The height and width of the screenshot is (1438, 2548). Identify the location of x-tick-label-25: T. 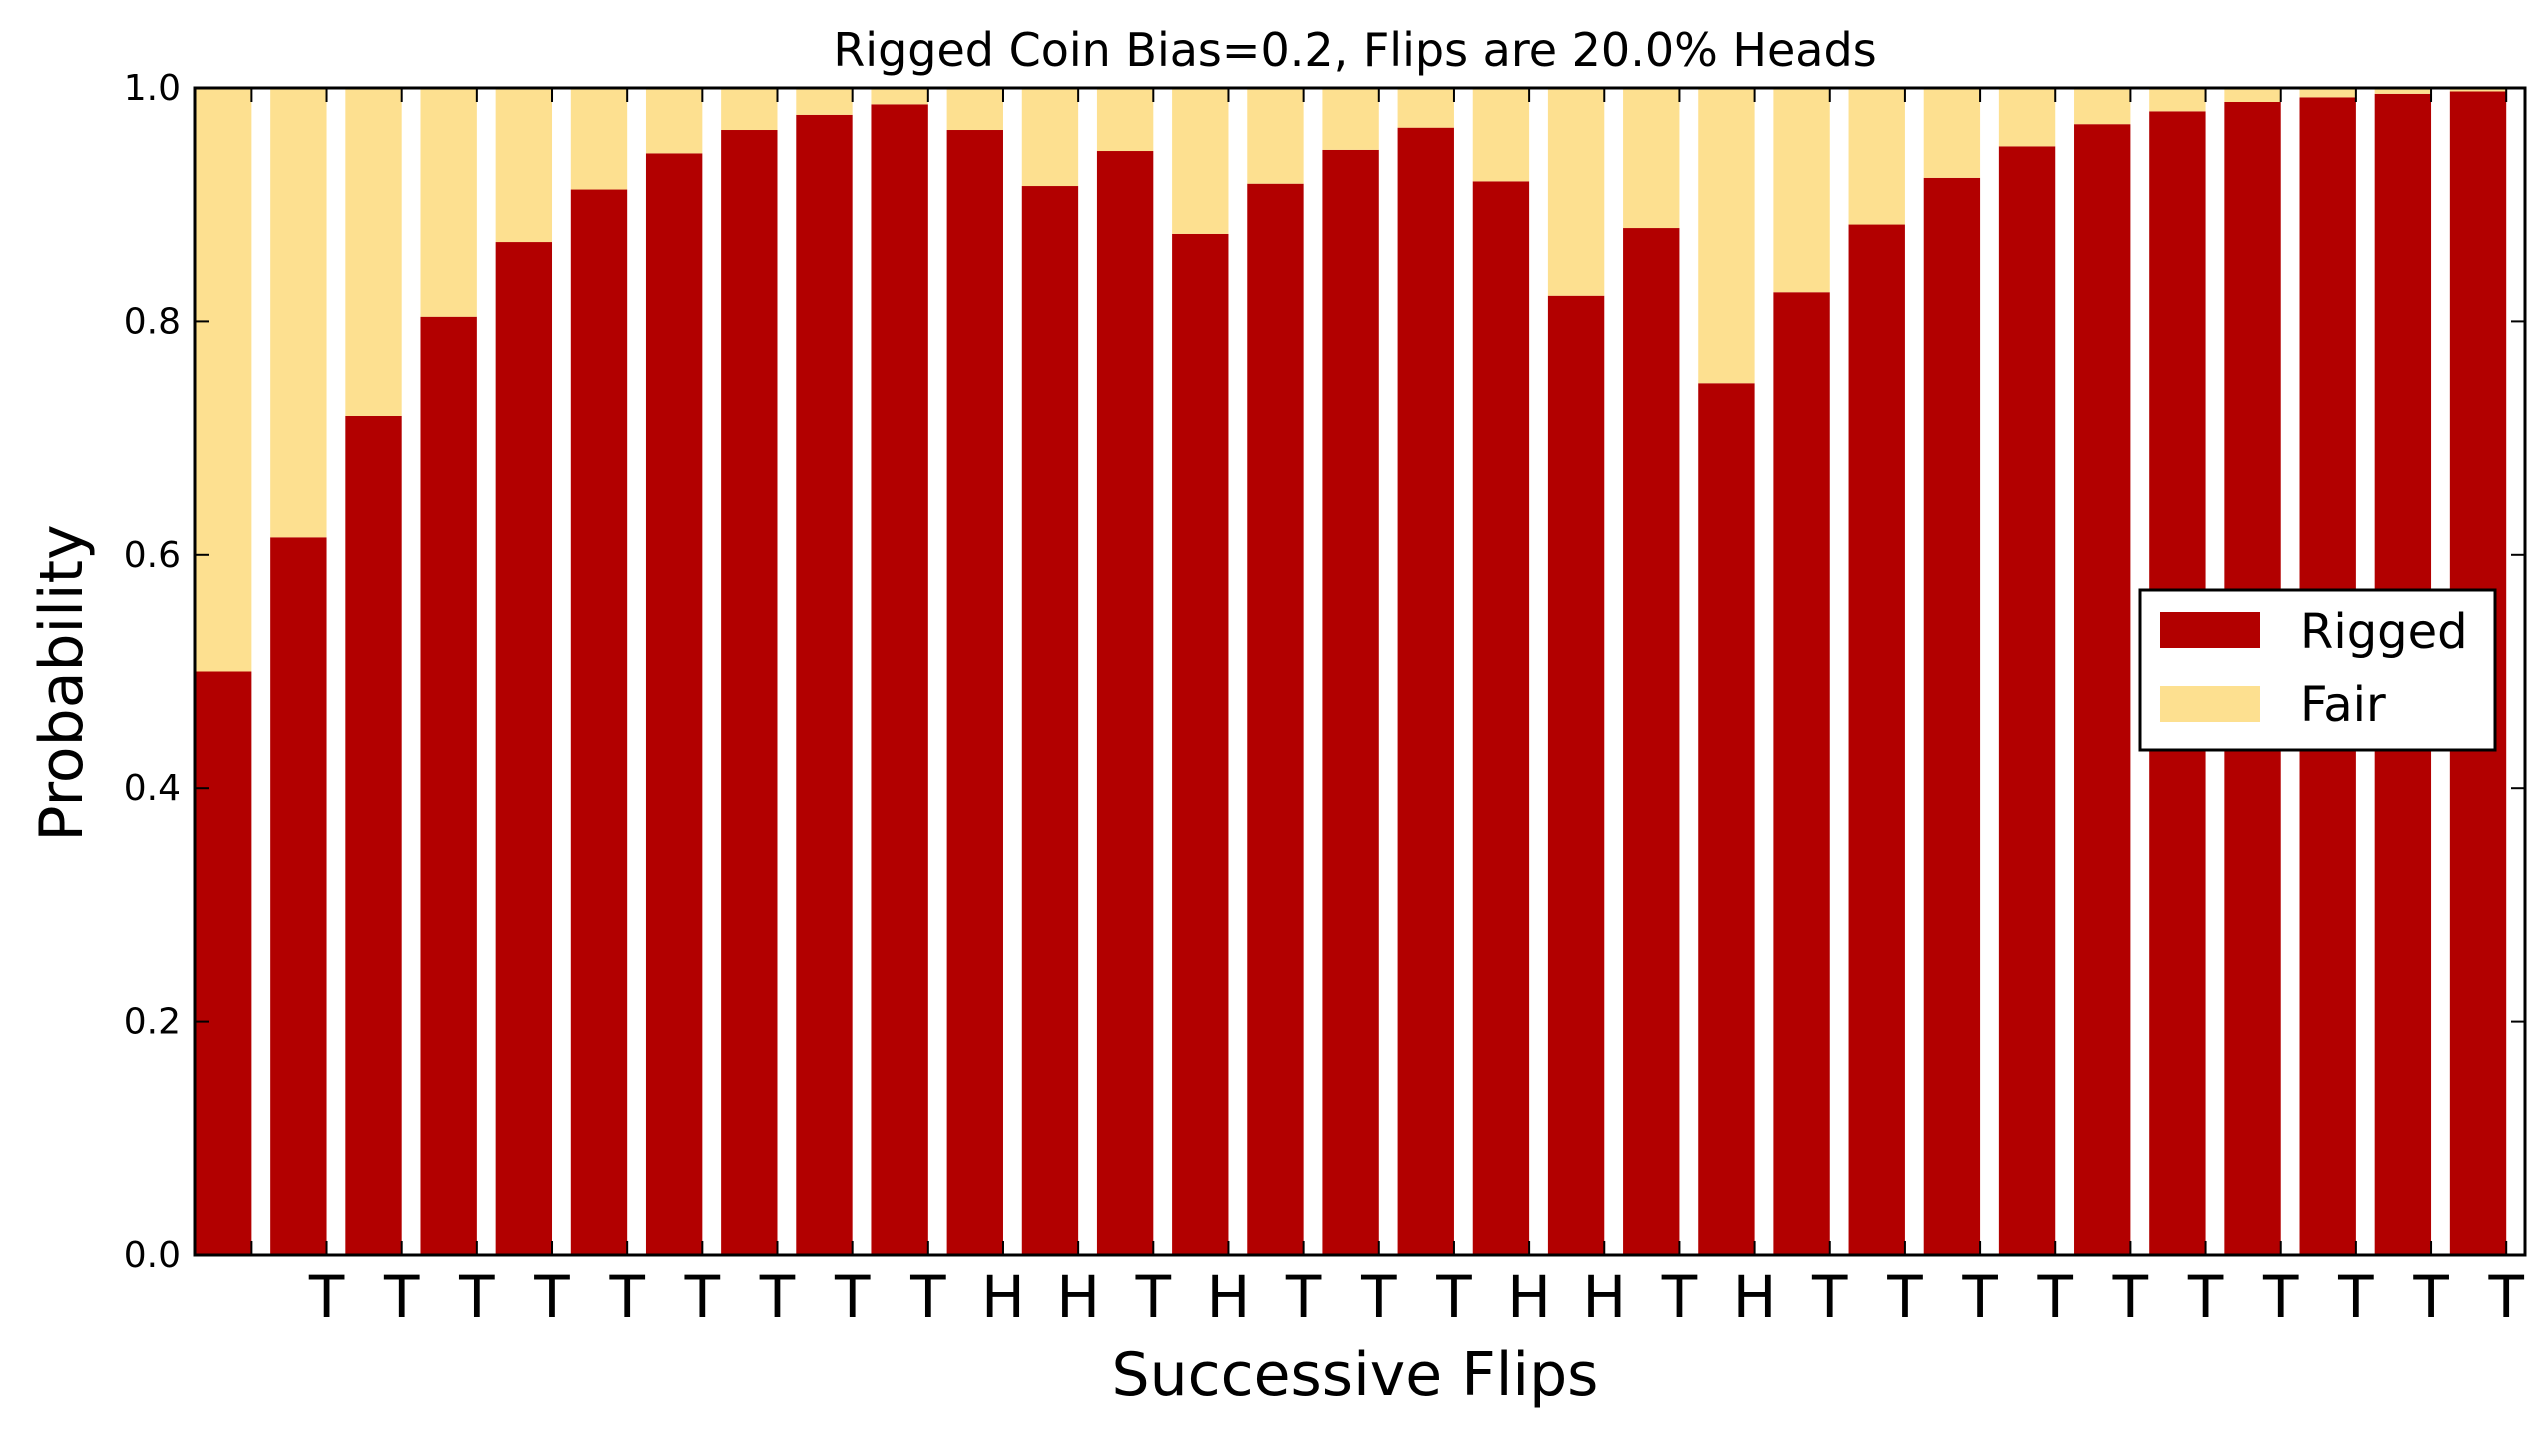
(2130, 1297).